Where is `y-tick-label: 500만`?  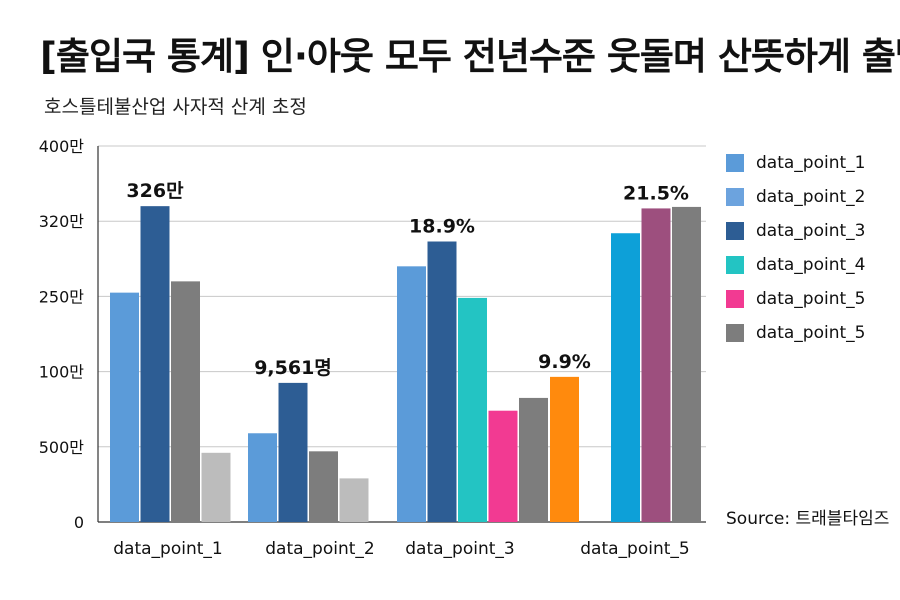 y-tick-label: 500만 is located at coordinates (62, 447).